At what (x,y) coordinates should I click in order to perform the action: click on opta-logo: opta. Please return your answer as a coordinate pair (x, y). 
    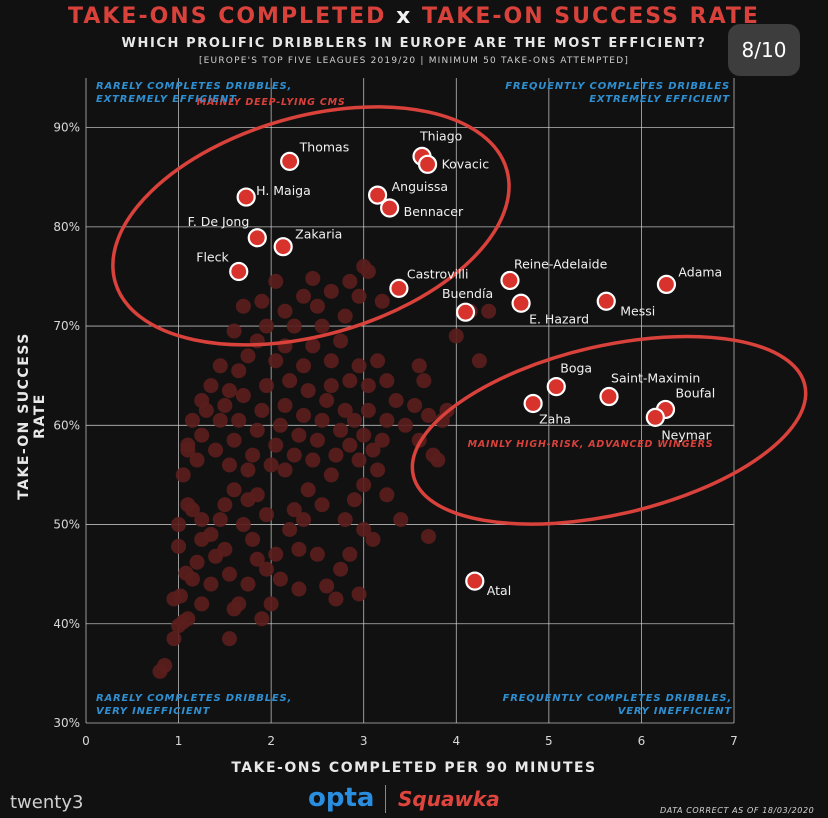
    Looking at the image, I should click on (341, 798).